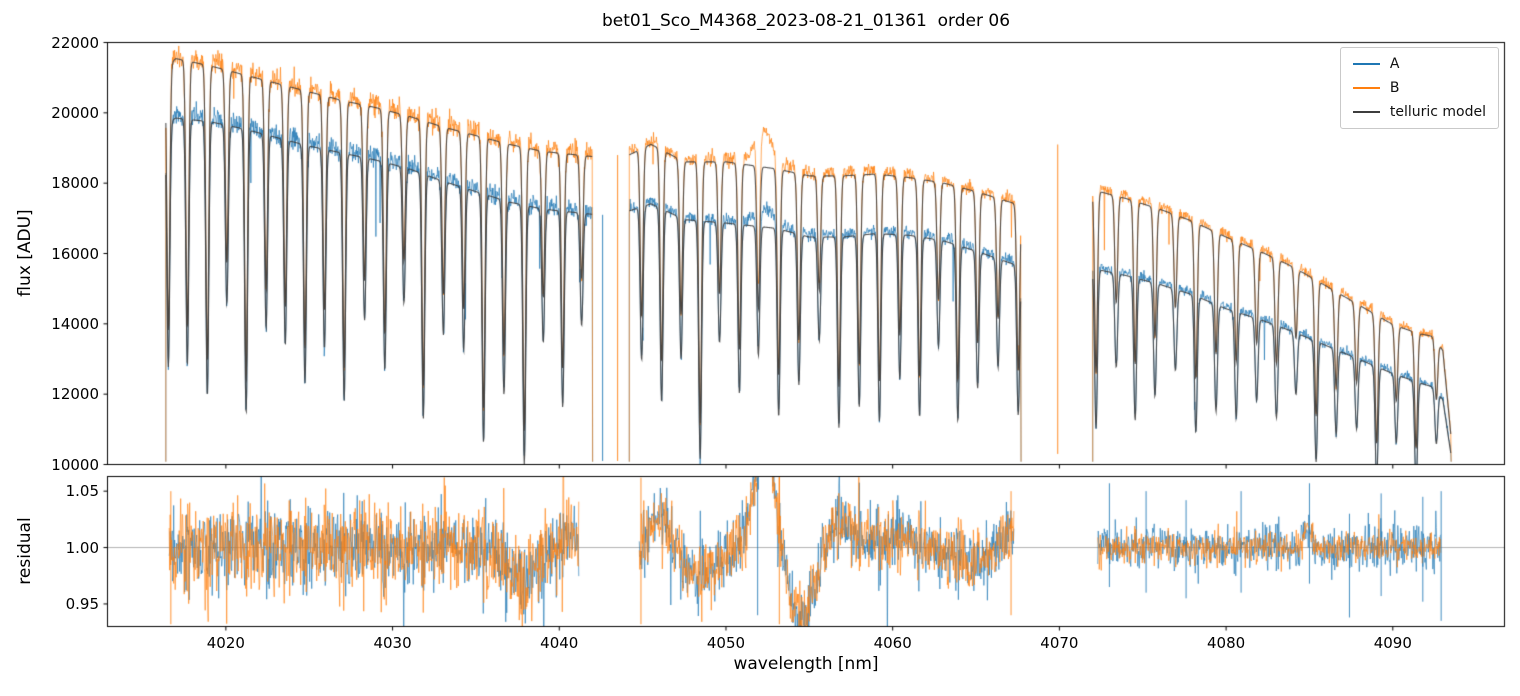 Image resolution: width=1520 pixels, height=696 pixels. Describe the element at coordinates (75, 253) in the screenshot. I see `flux-y-tick-label: 16000` at that location.